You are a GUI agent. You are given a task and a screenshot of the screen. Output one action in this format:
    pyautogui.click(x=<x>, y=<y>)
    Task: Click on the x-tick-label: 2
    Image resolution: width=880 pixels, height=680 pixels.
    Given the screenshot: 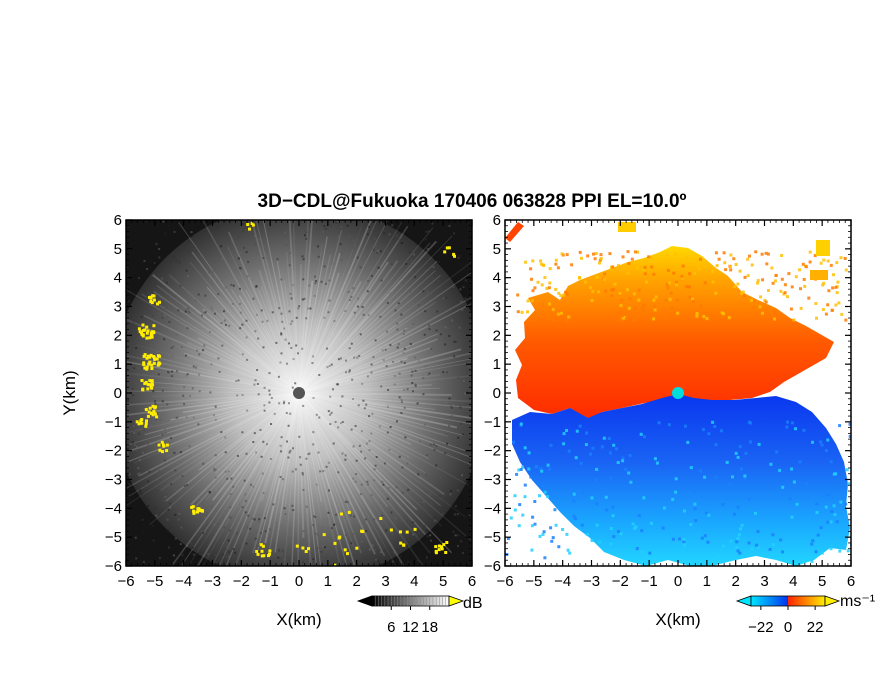 What is the action you would take?
    pyautogui.click(x=735, y=581)
    